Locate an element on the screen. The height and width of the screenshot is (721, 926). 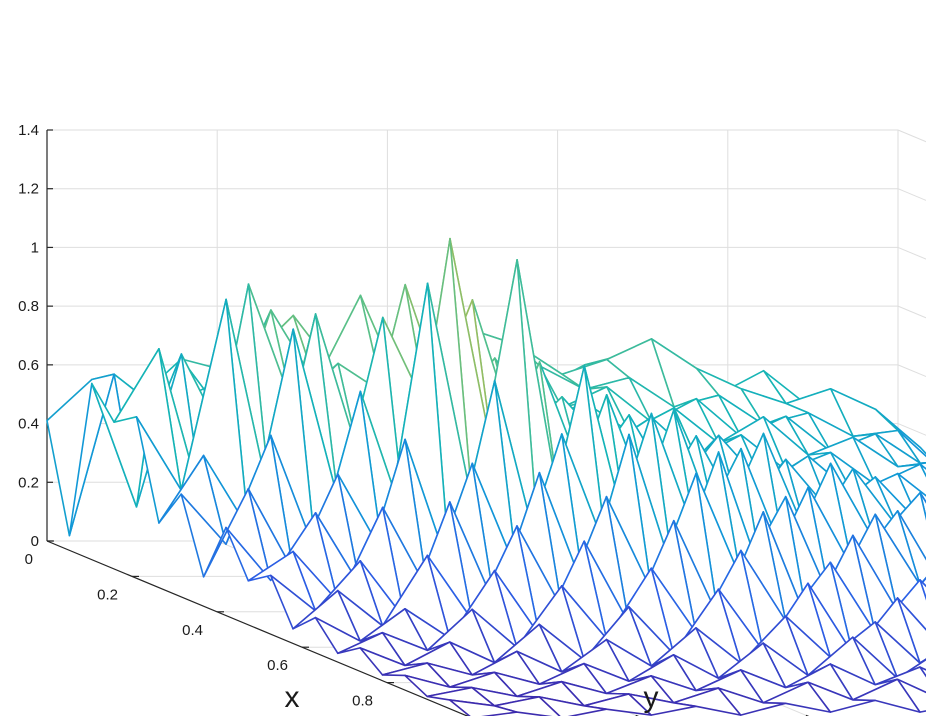
z-tick-label: 1.4 is located at coordinates (28, 130).